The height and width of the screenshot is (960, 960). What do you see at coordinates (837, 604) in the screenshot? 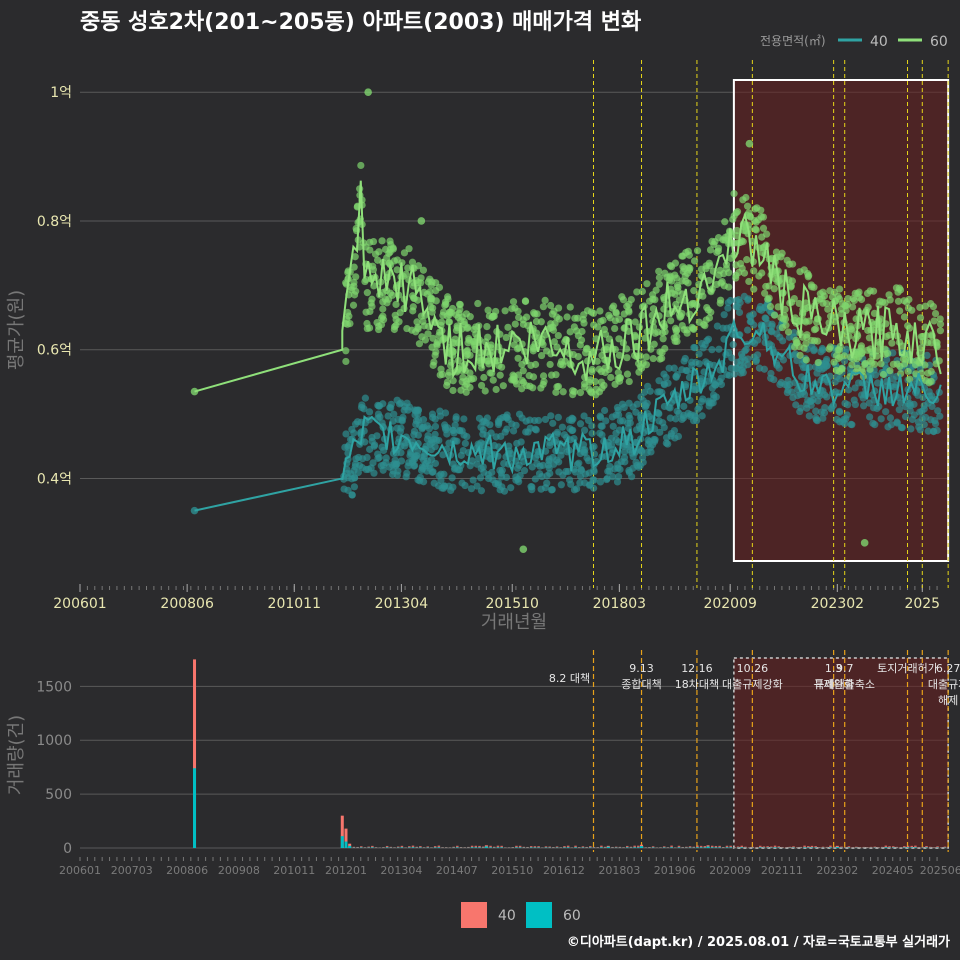
I see `x-tick-label: 202302` at bounding box center [837, 604].